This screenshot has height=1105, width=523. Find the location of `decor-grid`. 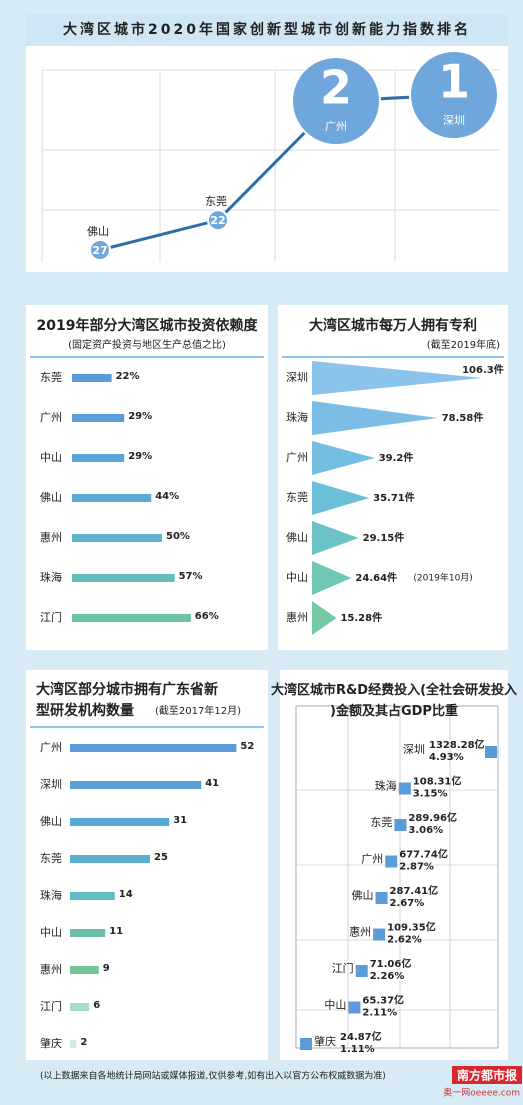

decor-grid is located at coordinates (397, 877).